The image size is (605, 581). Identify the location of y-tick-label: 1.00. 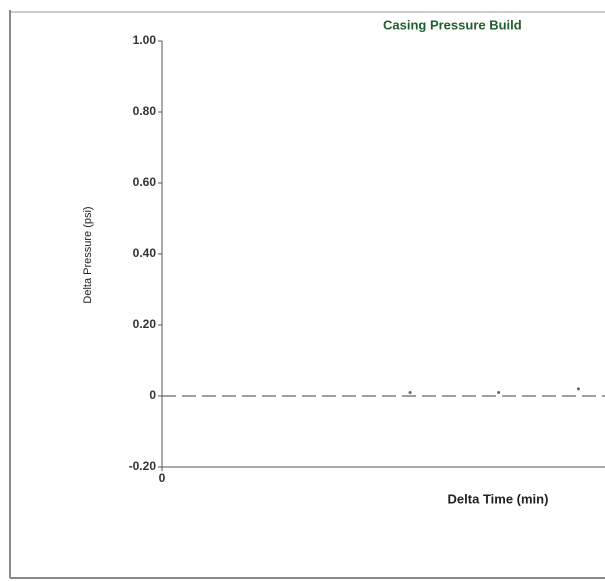
(145, 40).